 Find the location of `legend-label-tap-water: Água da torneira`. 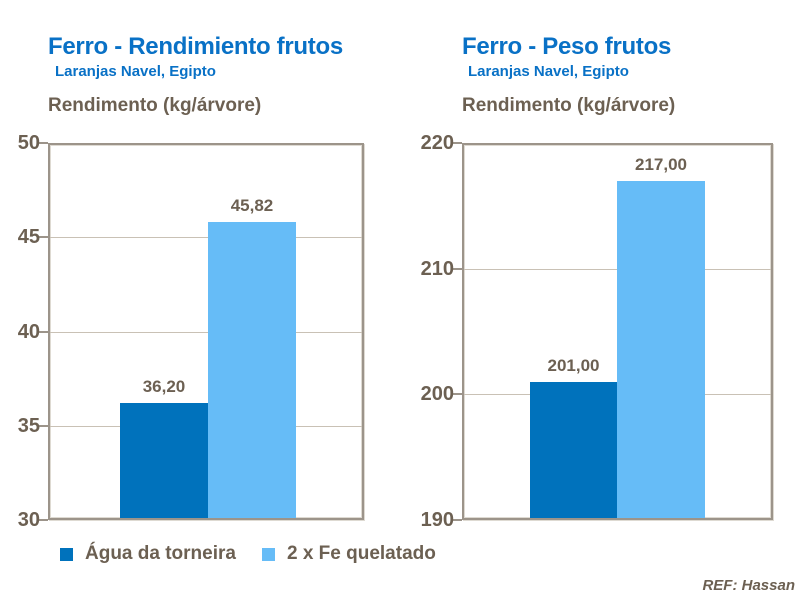

legend-label-tap-water: Água da torneira is located at coordinates (160, 553).